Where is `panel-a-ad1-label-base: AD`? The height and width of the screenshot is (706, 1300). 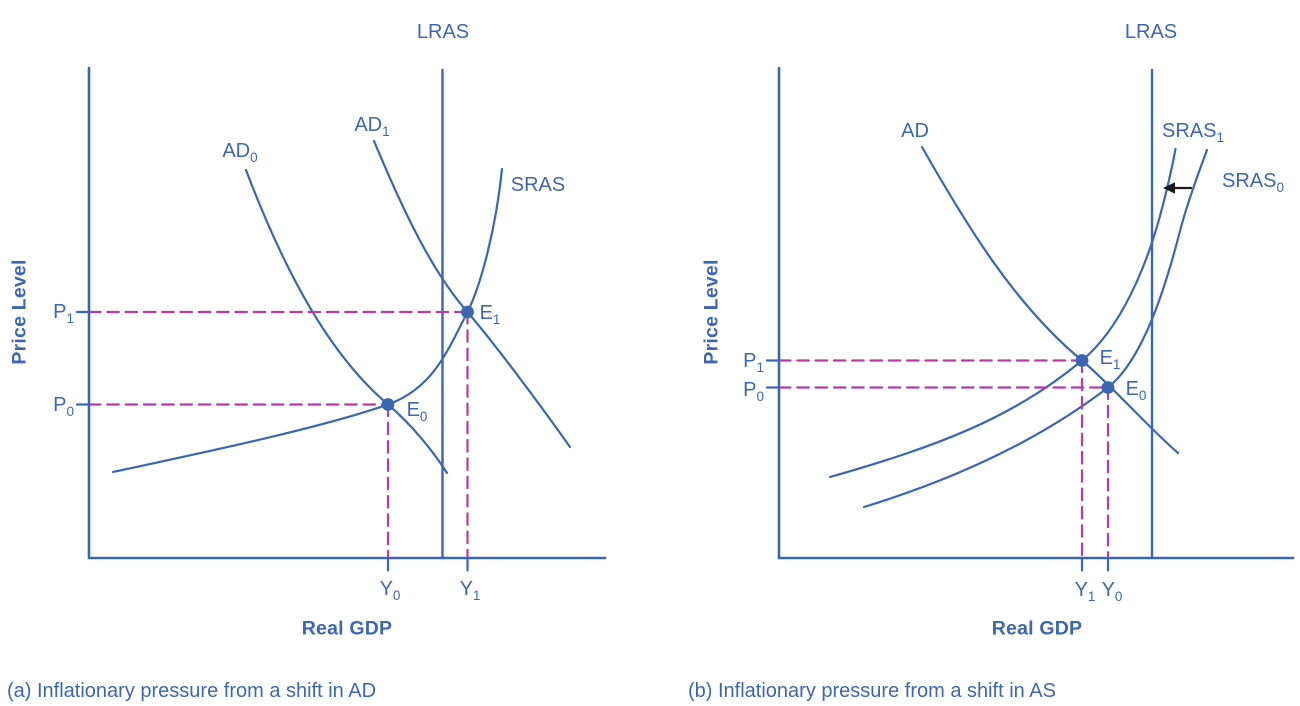
panel-a-ad1-label-base: AD is located at coordinates (368, 125).